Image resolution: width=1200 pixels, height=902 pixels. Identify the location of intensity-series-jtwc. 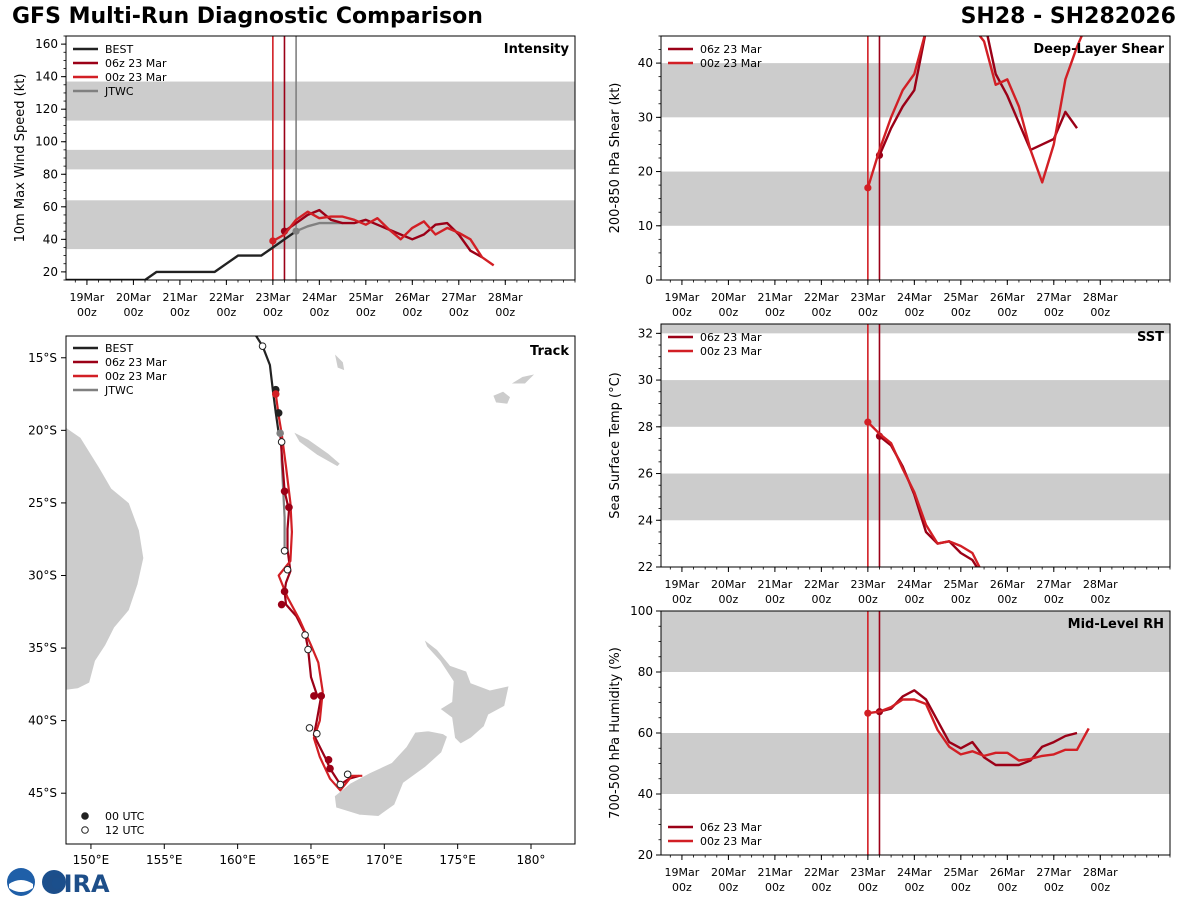
(319, 227).